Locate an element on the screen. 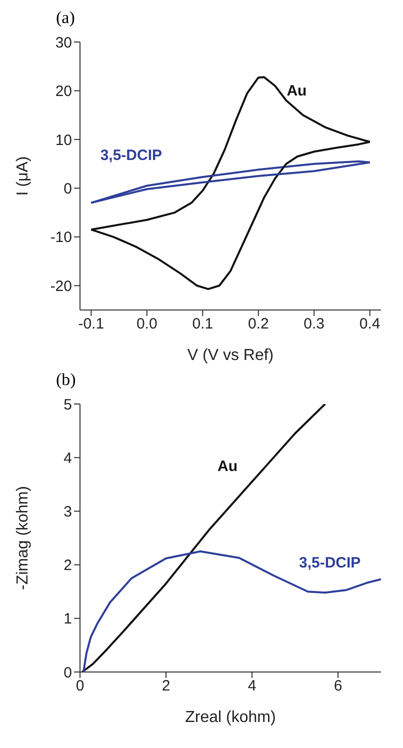 Image resolution: width=403 pixels, height=748 pixels. y-tick-label: 2 is located at coordinates (68, 565).